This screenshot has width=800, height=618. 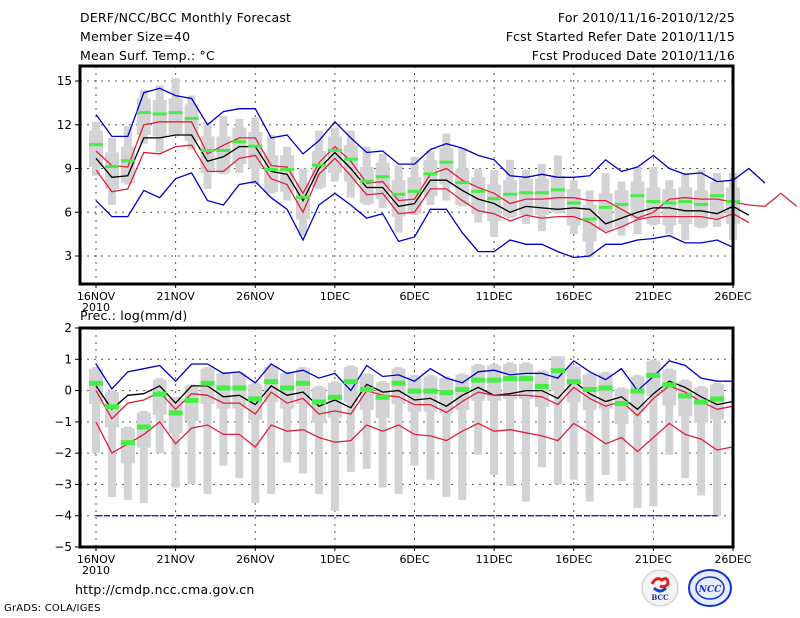 What do you see at coordinates (165, 589) in the screenshot?
I see `source-url: http://cmdp.ncc.cma.gov.cn` at bounding box center [165, 589].